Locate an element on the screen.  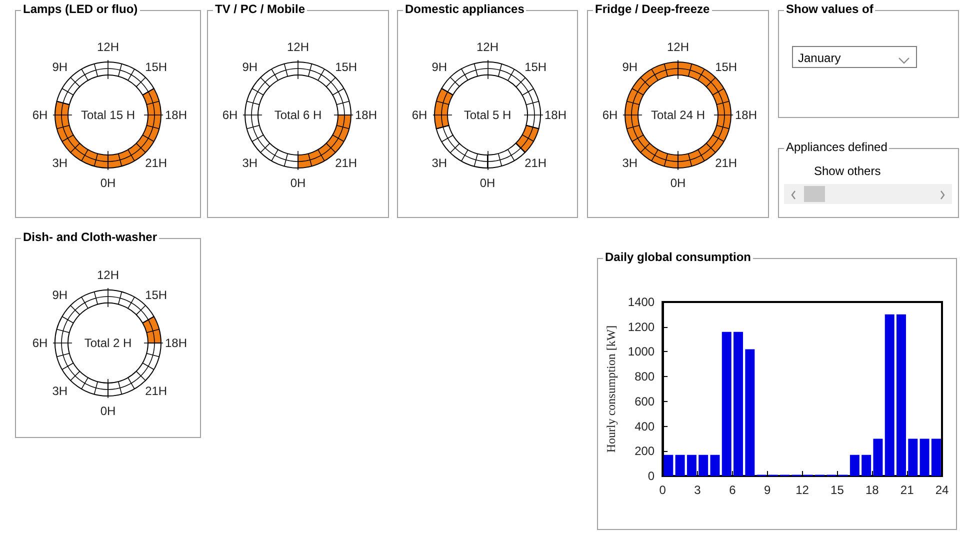
chart-title: Lamps (LED or fluo) is located at coordinates (80, 9).